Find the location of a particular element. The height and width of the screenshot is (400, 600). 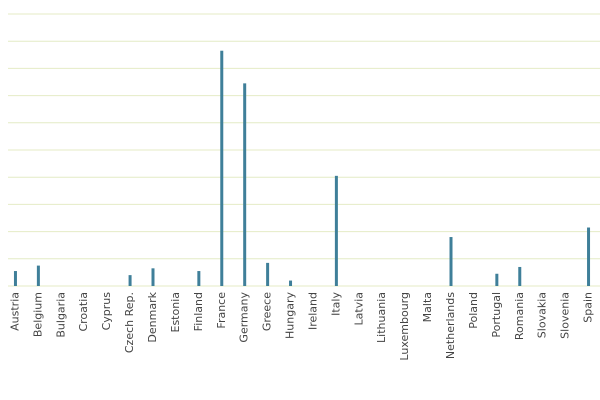

x-tick-label: Hungary is located at coordinates (290, 315).